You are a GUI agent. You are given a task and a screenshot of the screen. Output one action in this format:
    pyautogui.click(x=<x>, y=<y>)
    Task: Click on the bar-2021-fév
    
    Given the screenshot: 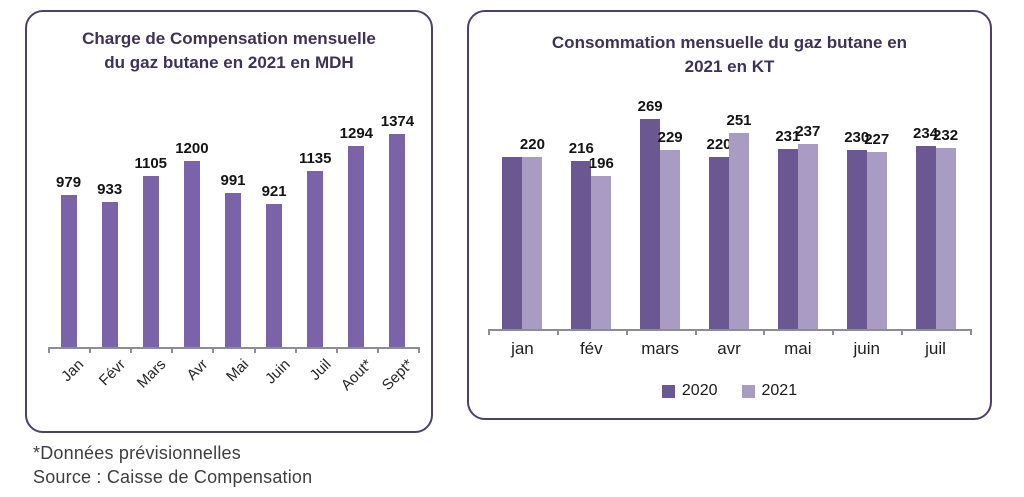 What is the action you would take?
    pyautogui.click(x=601, y=252)
    